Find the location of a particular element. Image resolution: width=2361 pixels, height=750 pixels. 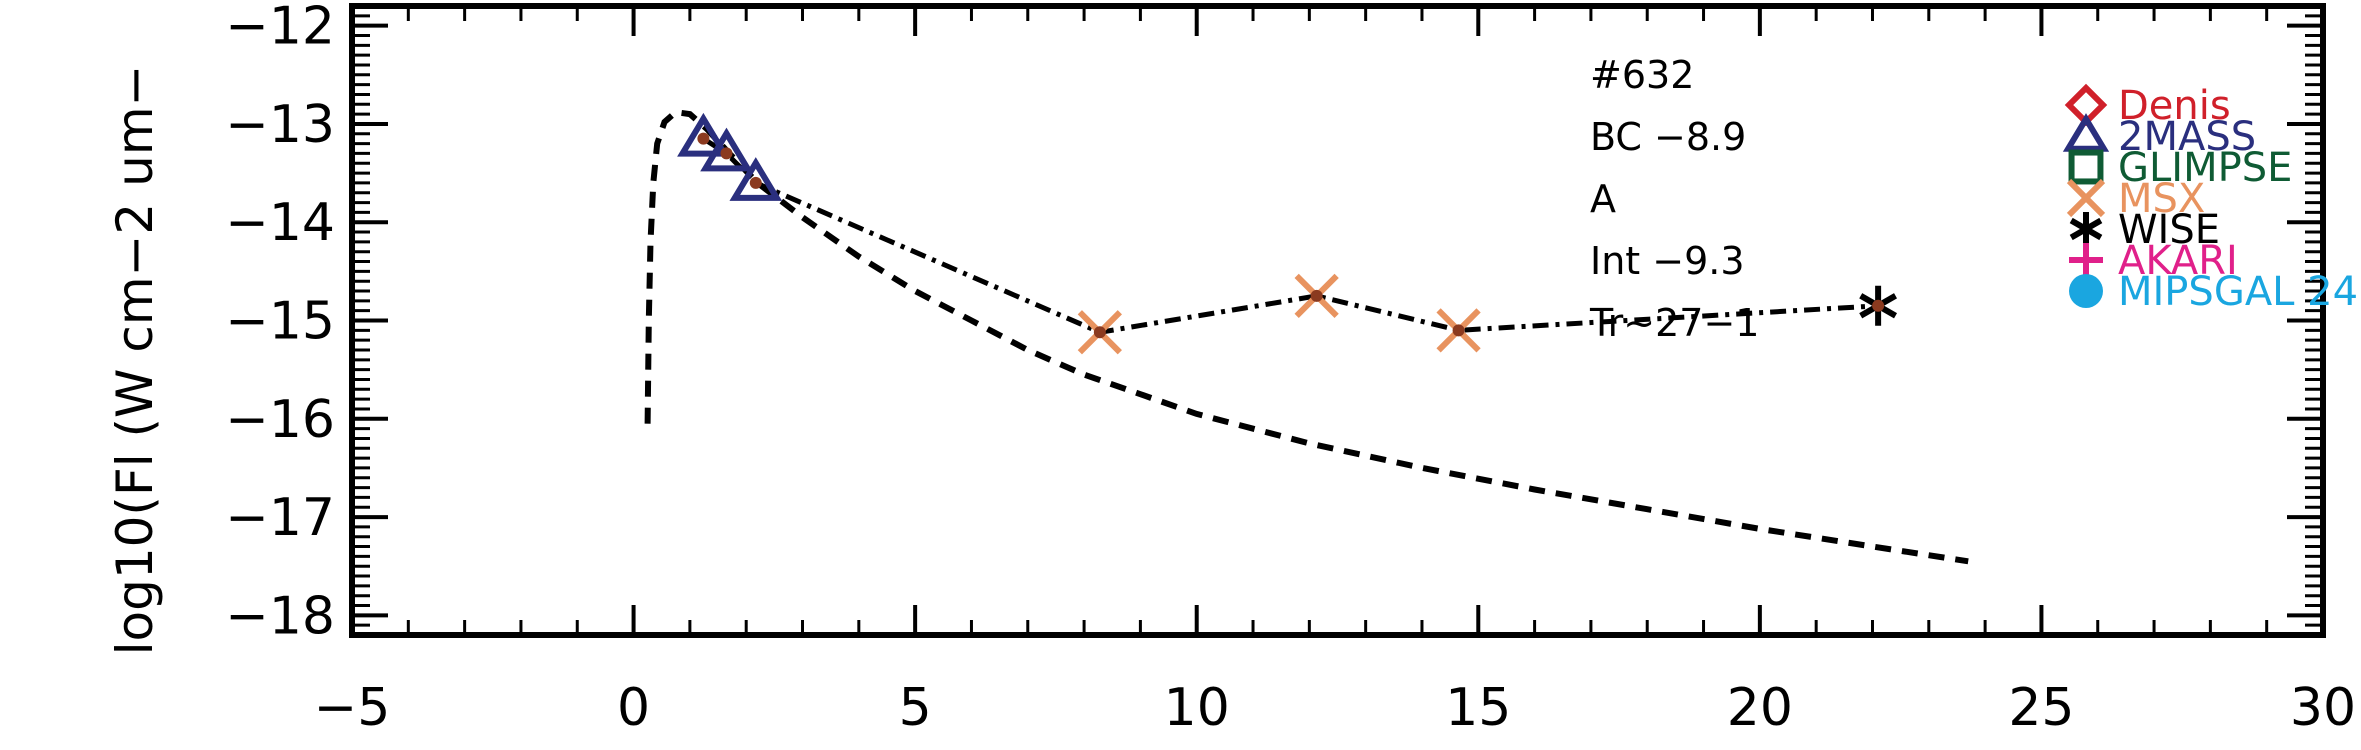

y-tick-label: −16 is located at coordinates (280, 420).